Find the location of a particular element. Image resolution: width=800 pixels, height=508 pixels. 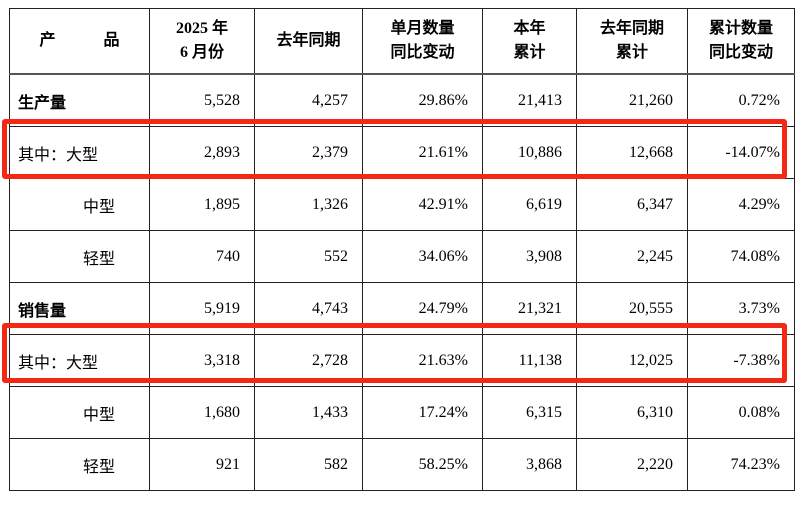

value-cell: 2,728 is located at coordinates (308, 360).